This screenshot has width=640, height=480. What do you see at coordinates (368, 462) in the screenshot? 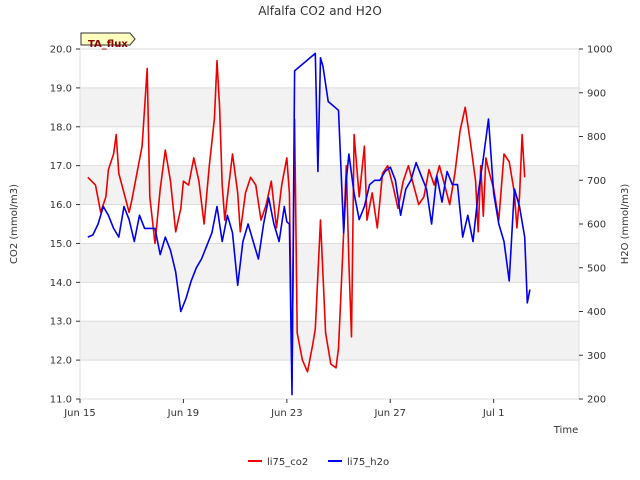
I see `legend-label-h2o: li75_h2o` at bounding box center [368, 462].